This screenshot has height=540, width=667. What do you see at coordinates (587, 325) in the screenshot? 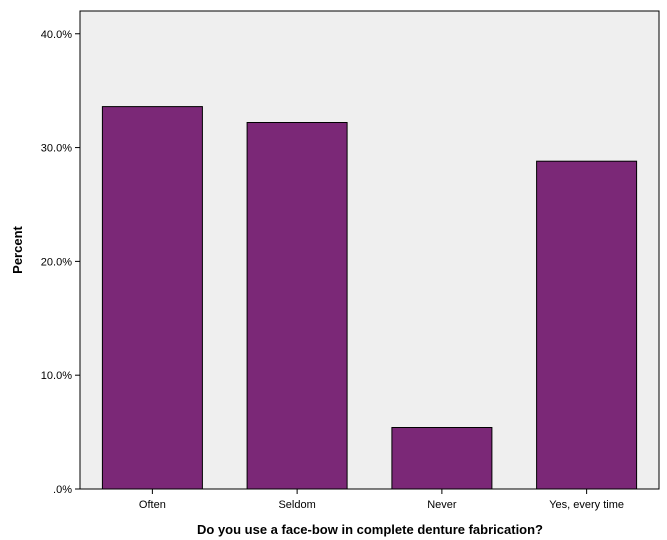
I see `bar-yes-every-time` at bounding box center [587, 325].